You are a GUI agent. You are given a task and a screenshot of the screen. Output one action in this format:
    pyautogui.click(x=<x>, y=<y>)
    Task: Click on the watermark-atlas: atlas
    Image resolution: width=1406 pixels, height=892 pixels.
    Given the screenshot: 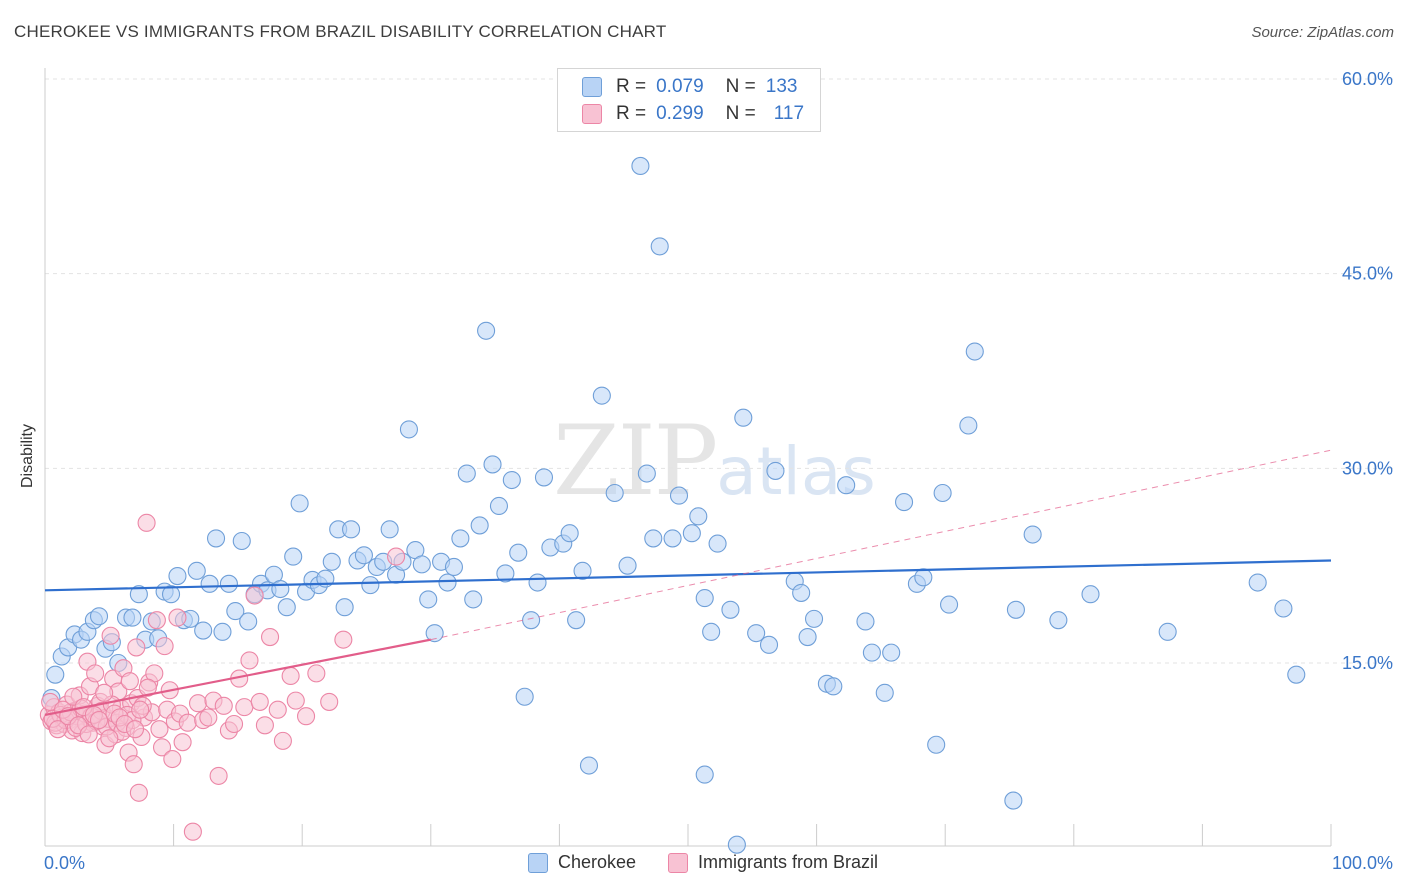 What is the action you would take?
    pyautogui.click(x=796, y=471)
    